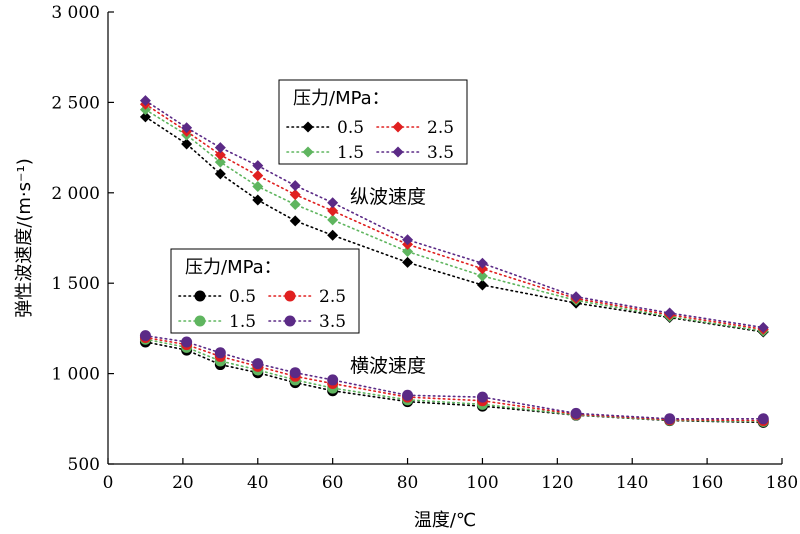 Image resolution: width=800 pixels, height=534 pixels. I want to click on series-shear-2.5, so click(454, 379).